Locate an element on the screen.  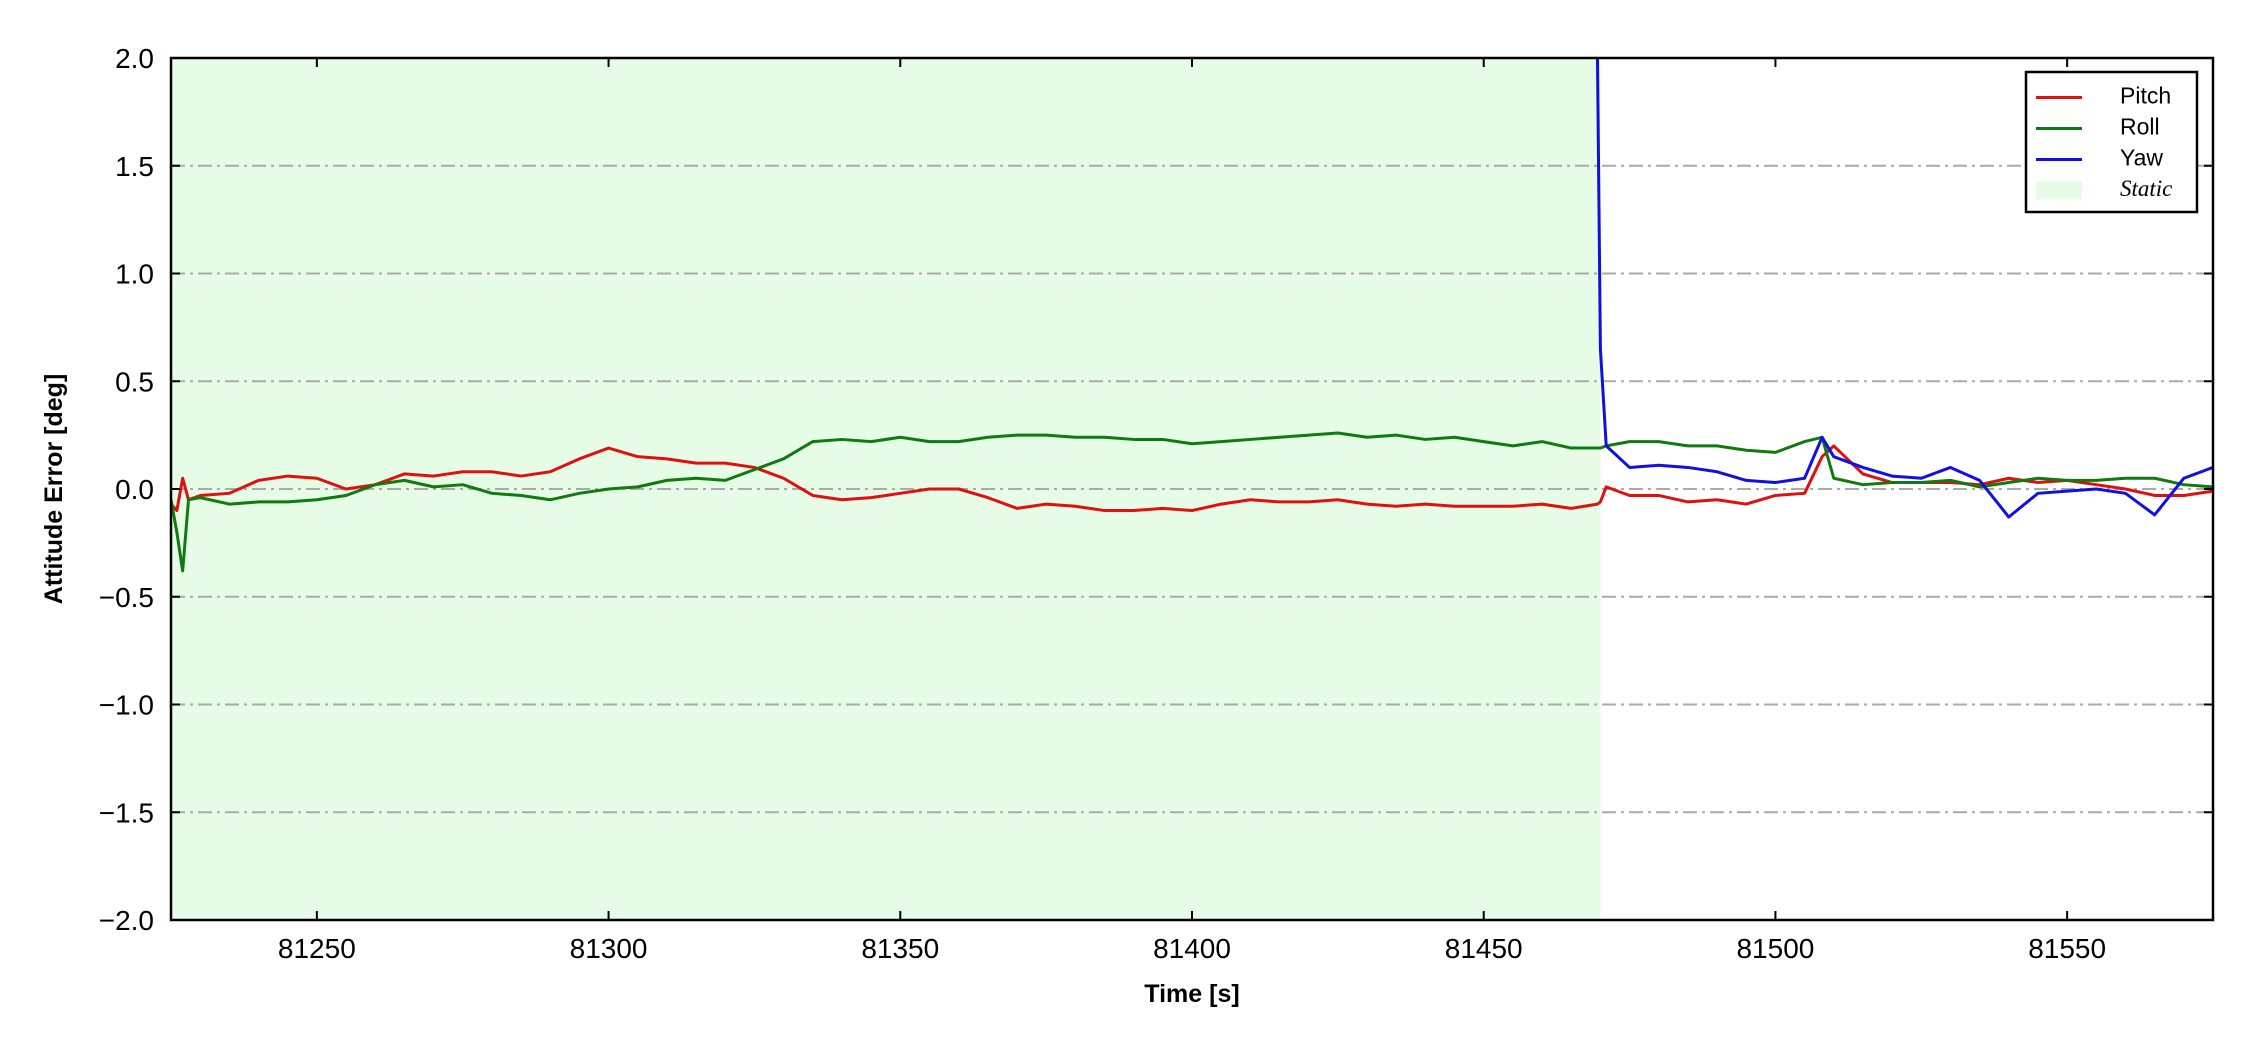
legend-label: Pitch is located at coordinates (2145, 96).